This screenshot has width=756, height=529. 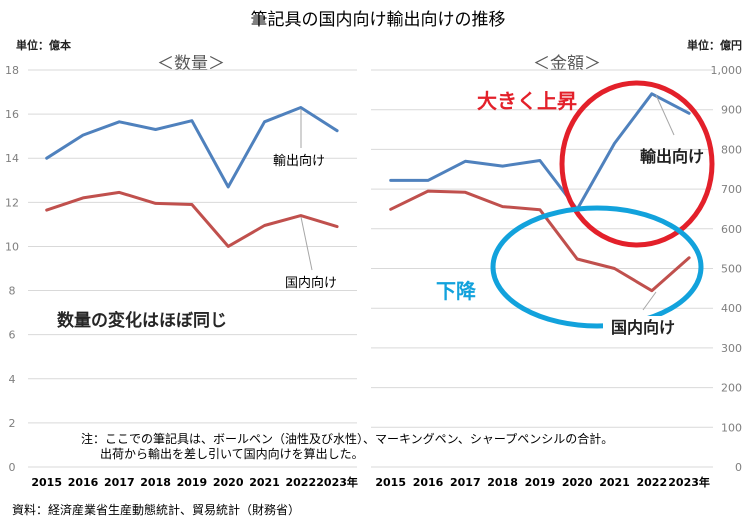 What do you see at coordinates (12, 202) in the screenshot?
I see `y-tick-label: 12` at bounding box center [12, 202].